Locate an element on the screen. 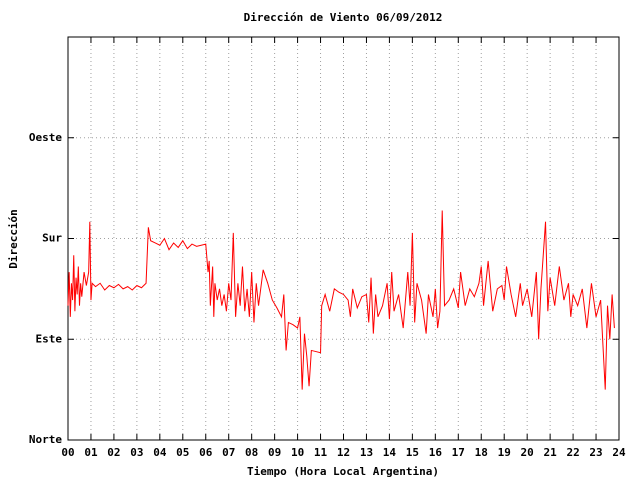 The height and width of the screenshot is (484, 640). x-tick-label: 13 is located at coordinates (366, 452).